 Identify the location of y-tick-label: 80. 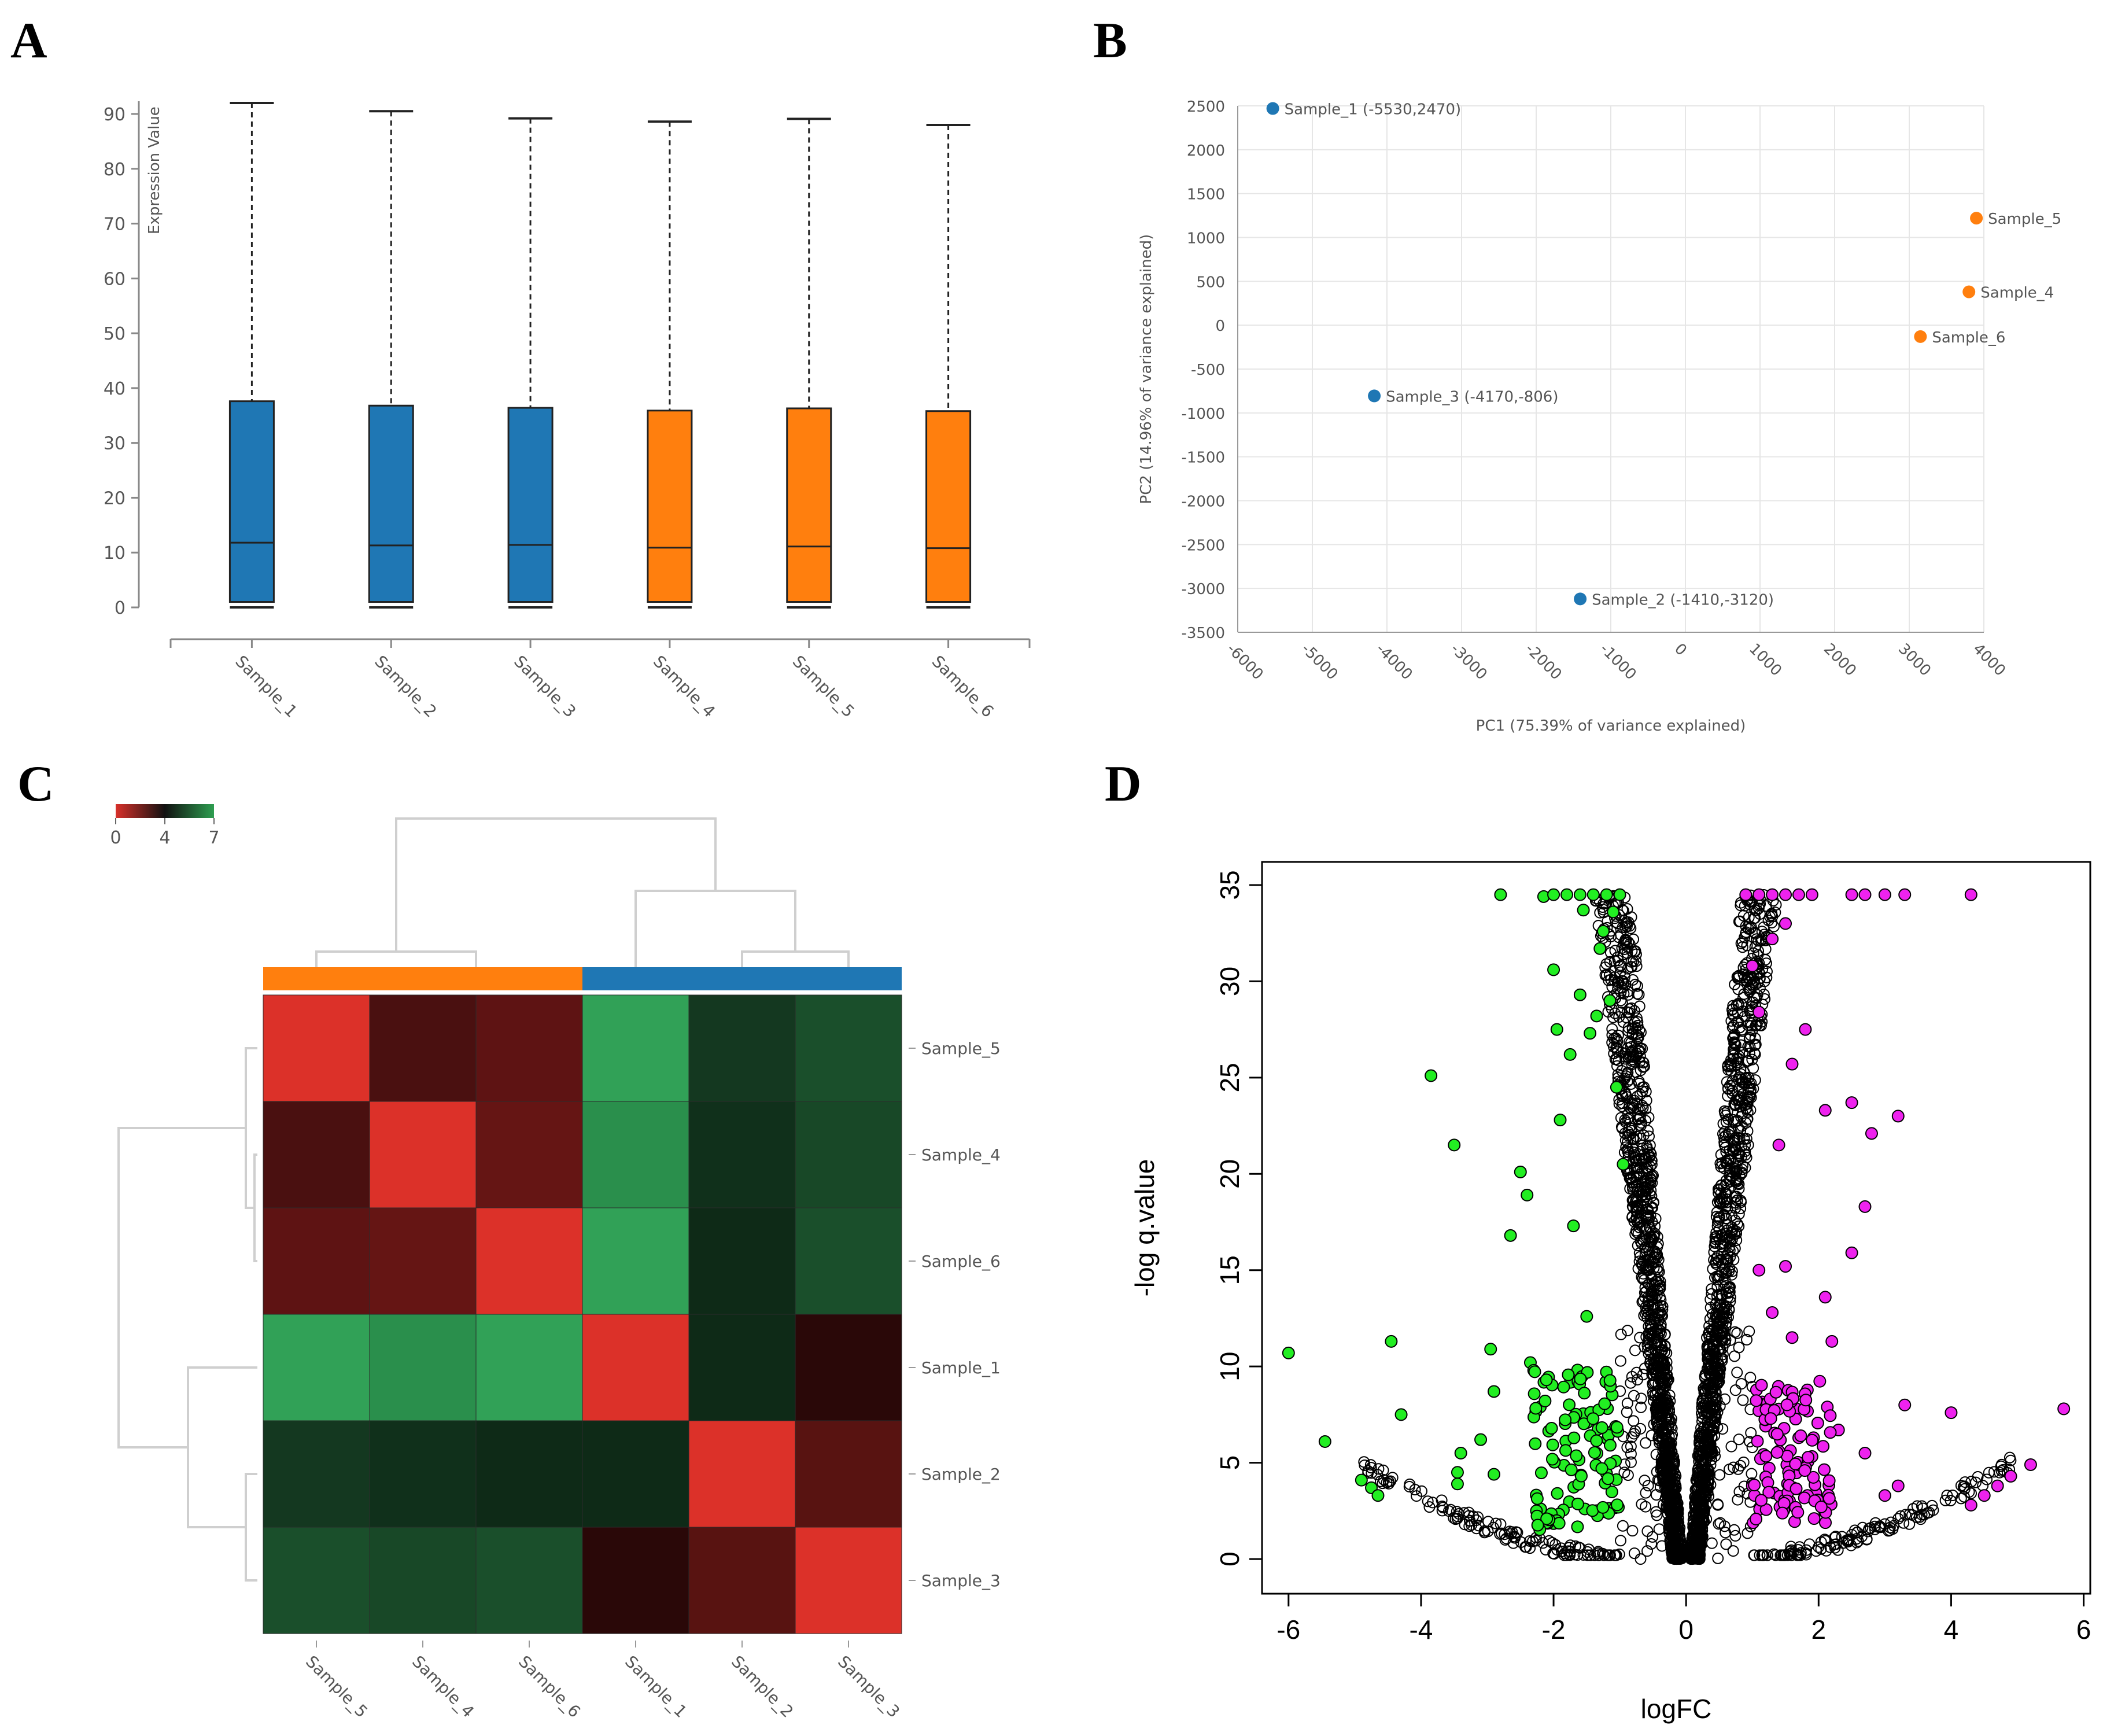
(115, 170).